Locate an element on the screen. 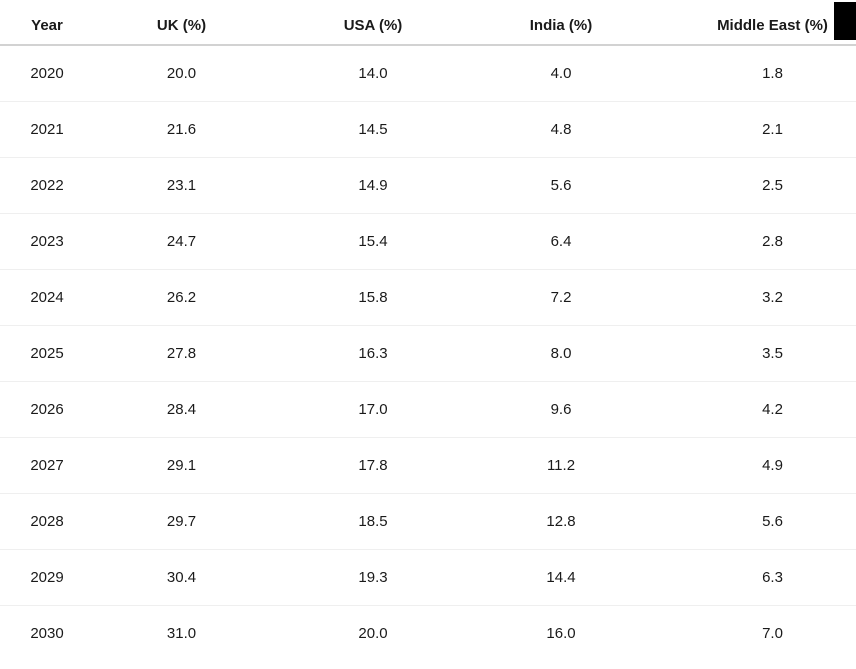  uk-cell: 29.7 is located at coordinates (181, 521).